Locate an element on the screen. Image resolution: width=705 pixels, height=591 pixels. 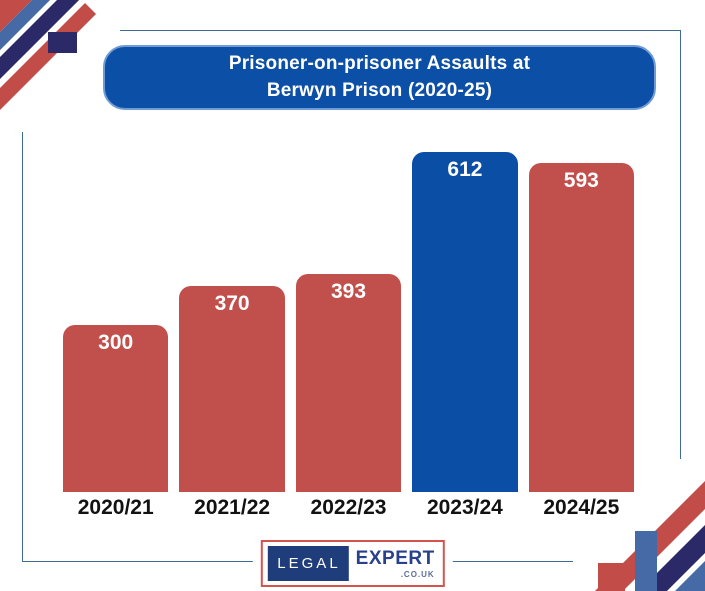
x-axis-label: 2024/25 is located at coordinates (581, 507).